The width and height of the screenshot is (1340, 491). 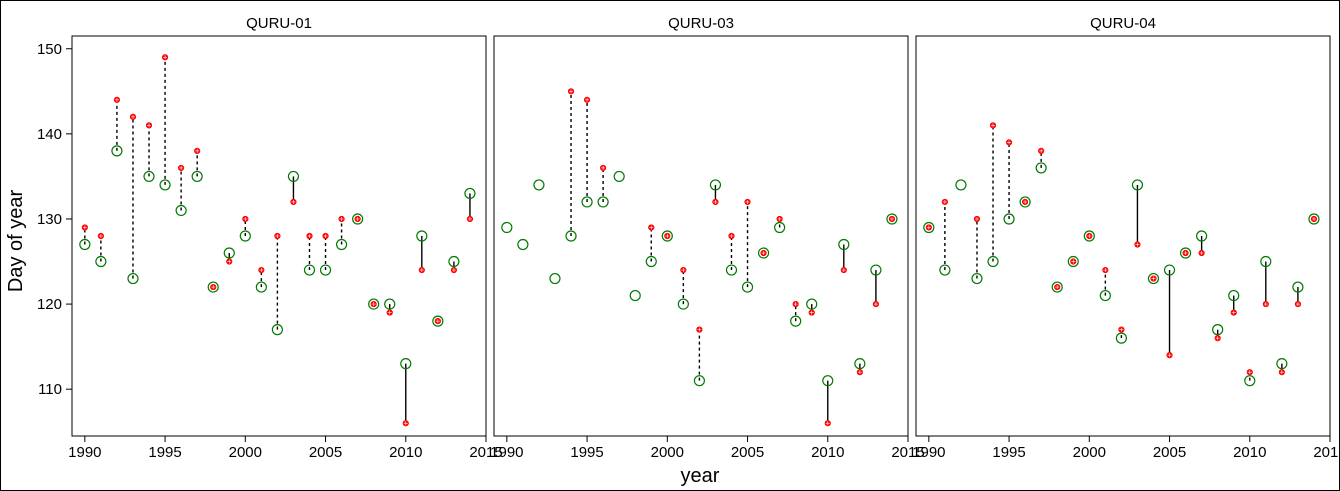 What do you see at coordinates (586, 452) in the screenshot?
I see `x-tick-label: 1995` at bounding box center [586, 452].